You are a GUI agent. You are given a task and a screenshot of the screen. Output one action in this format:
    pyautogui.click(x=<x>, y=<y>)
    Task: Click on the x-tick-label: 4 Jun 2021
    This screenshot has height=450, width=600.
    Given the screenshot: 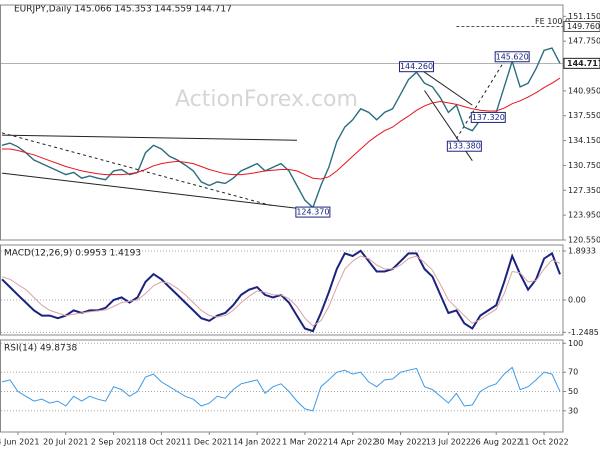 What is the action you would take?
    pyautogui.click(x=19, y=442)
    